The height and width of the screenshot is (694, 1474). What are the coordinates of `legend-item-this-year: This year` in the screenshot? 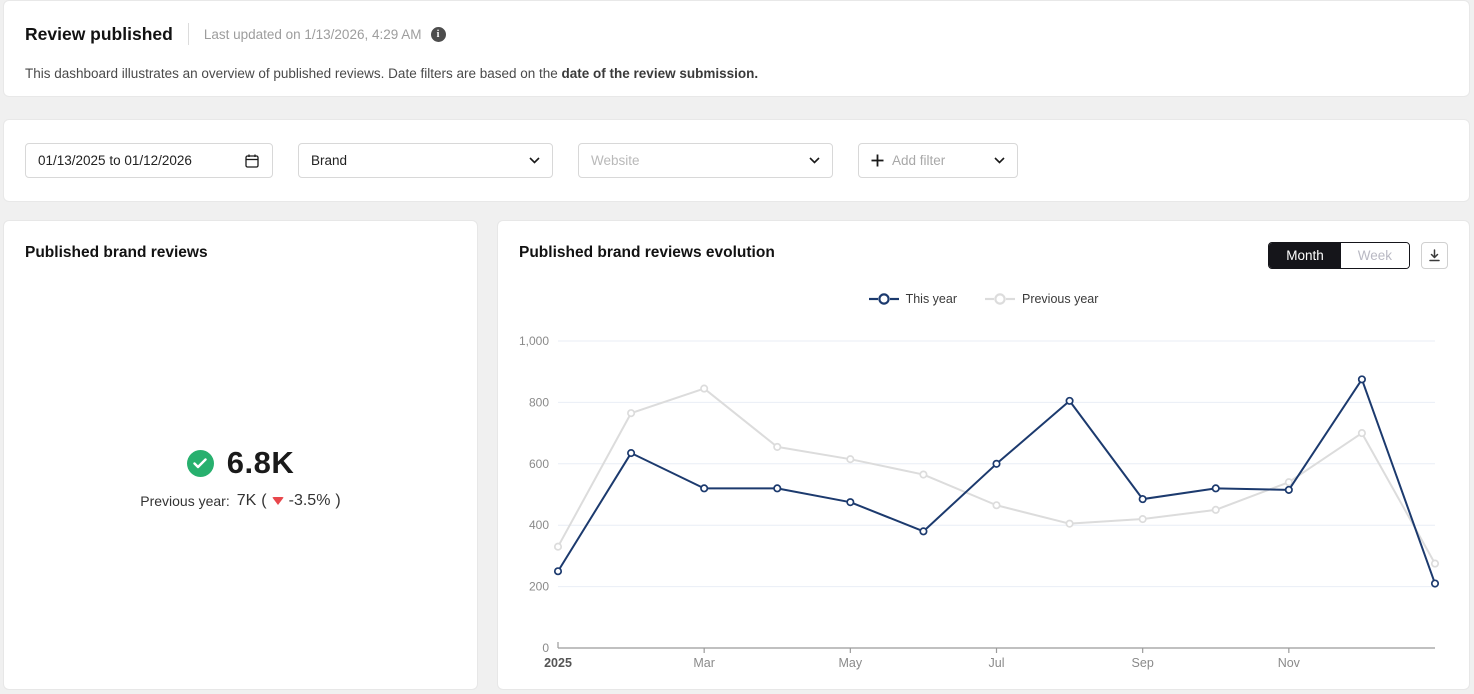 It's located at (912, 299).